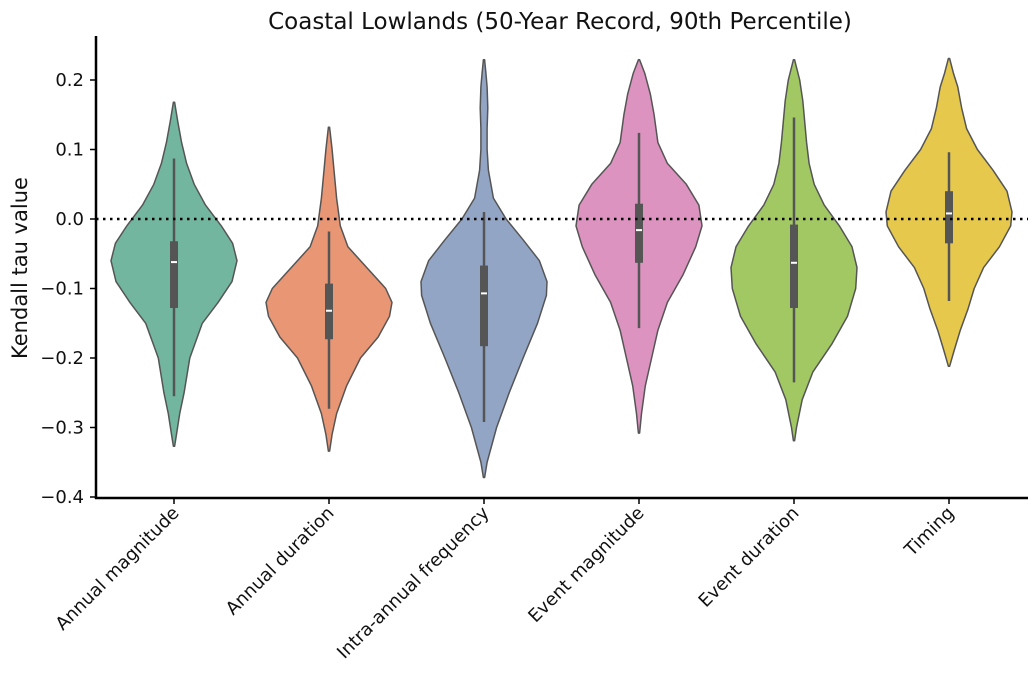 The height and width of the screenshot is (689, 1035). Describe the element at coordinates (69, 150) in the screenshot. I see `y-tick-label: 0.1` at that location.